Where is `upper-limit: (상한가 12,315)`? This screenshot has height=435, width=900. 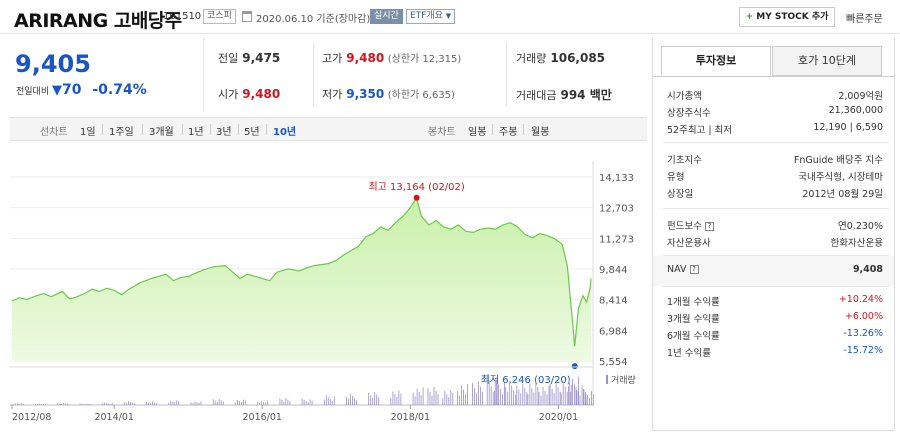
upper-limit: (상한가 12,315) is located at coordinates (424, 59).